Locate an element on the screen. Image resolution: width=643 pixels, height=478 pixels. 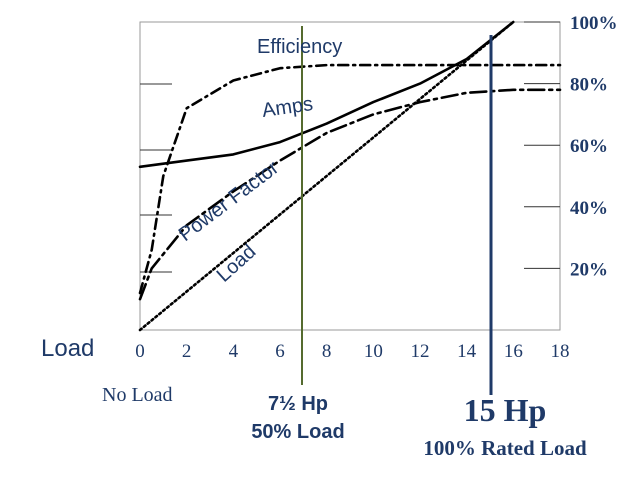
reference-label-50pct-hp: 7½ Hp is located at coordinates (298, 404).